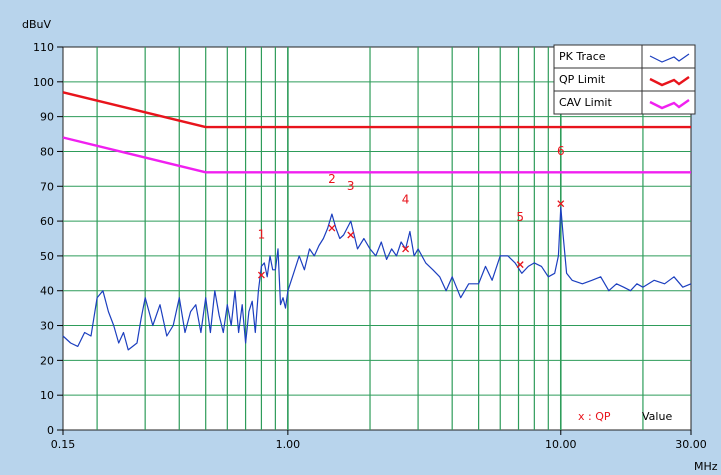 Image resolution: width=721 pixels, height=475 pixels. I want to click on qp-marker-label: 3, so click(351, 186).